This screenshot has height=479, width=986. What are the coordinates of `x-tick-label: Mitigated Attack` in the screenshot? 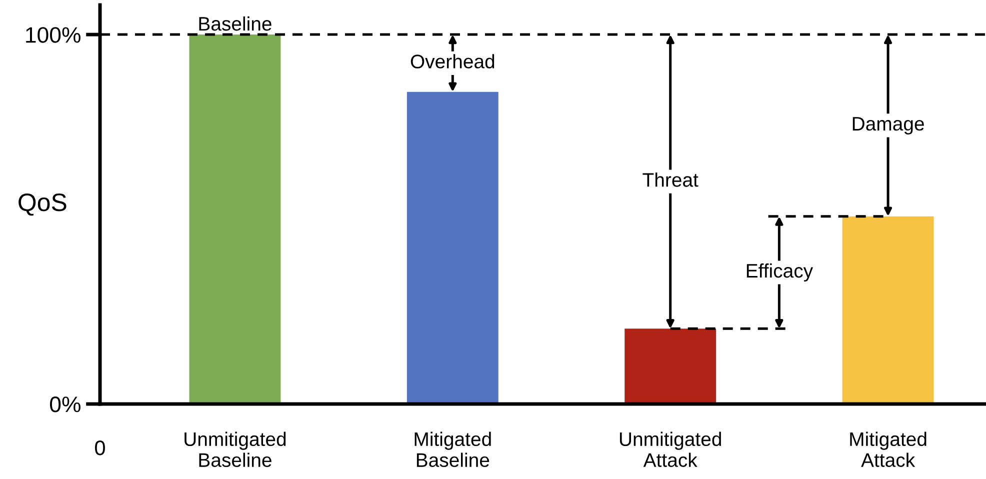 It's located at (888, 450).